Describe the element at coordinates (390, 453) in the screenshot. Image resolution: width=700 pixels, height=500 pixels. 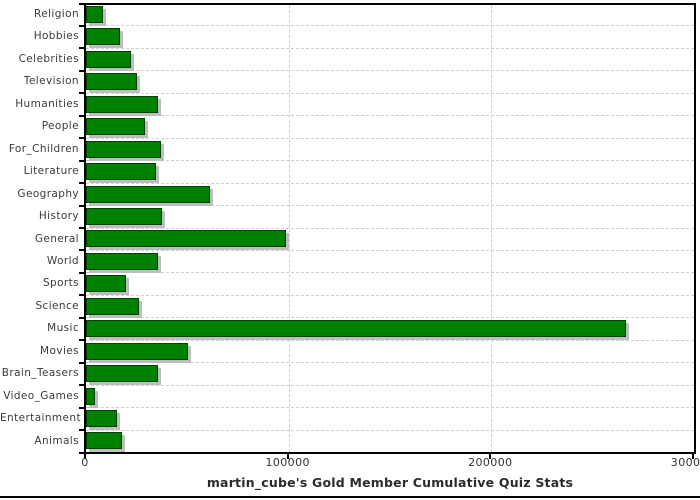
I see `x-axis-line` at that location.